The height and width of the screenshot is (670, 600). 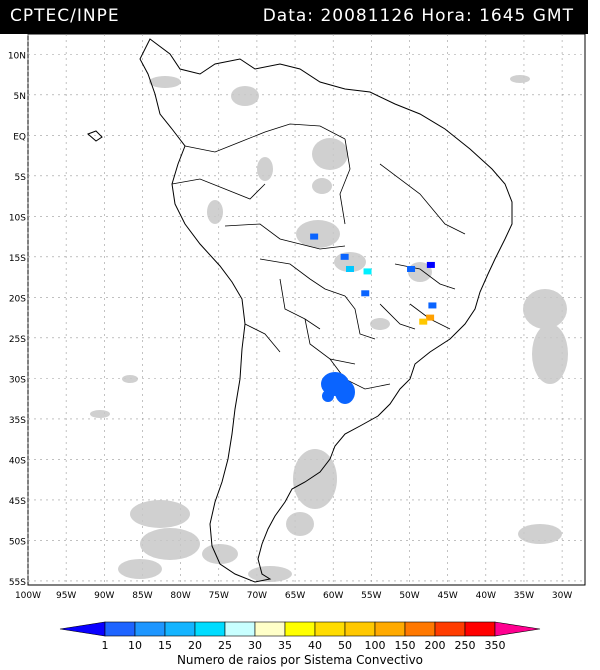 What do you see at coordinates (165, 645) in the screenshot?
I see `colorbar-tick-label: 15` at bounding box center [165, 645].